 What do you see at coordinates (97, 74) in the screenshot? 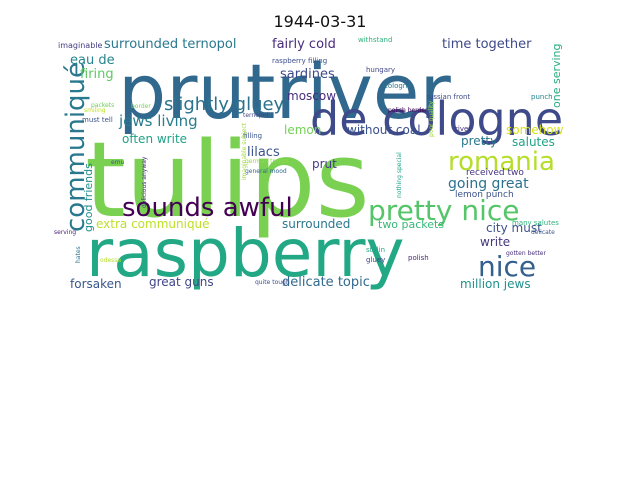
I see `word: firing` at bounding box center [97, 74].